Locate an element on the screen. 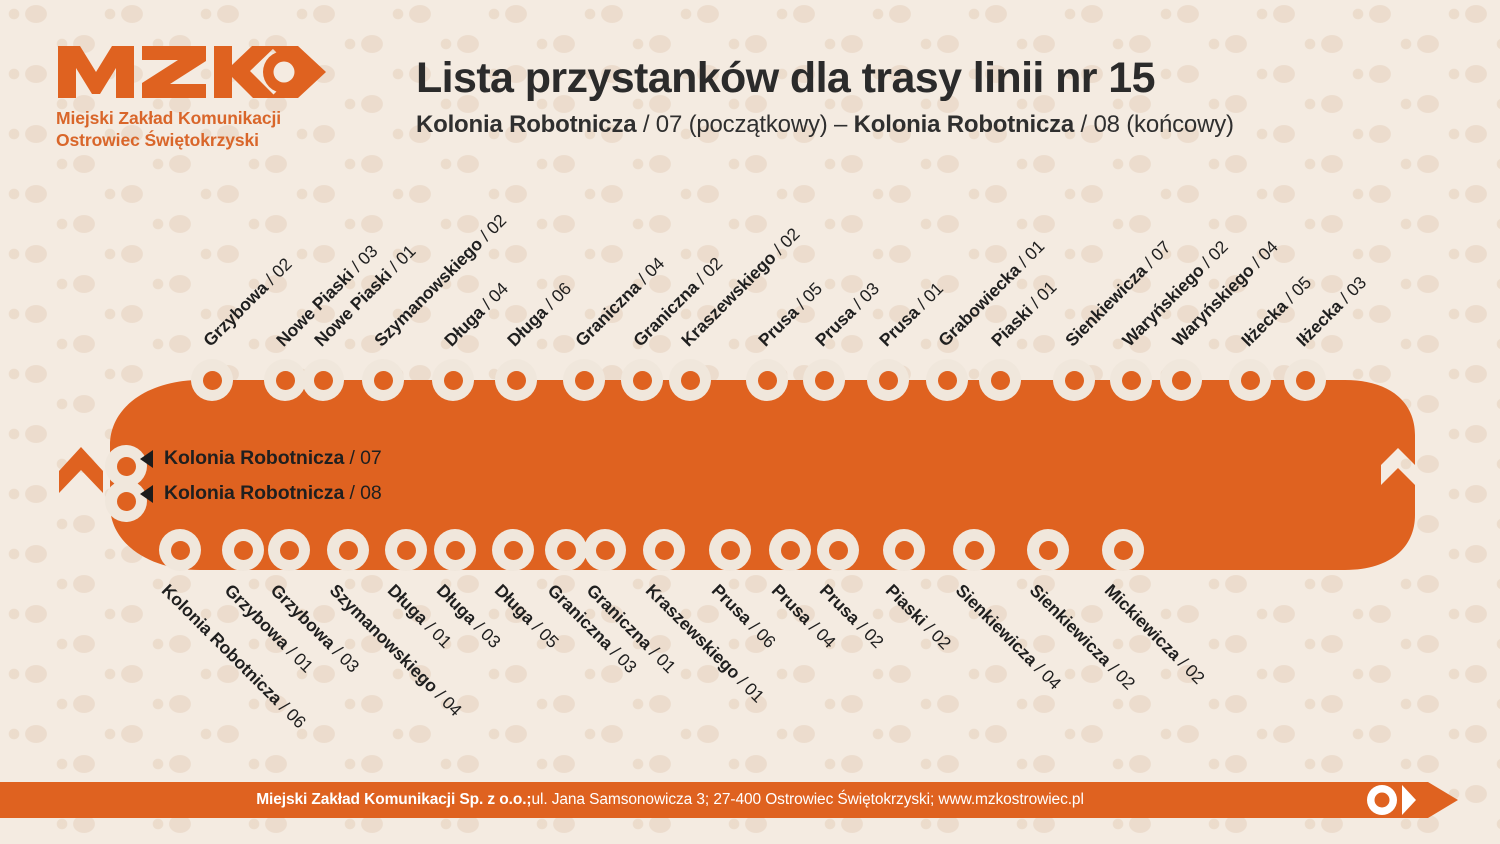  subtitle-end-name: Kolonia Robotnicza is located at coordinates (964, 124).